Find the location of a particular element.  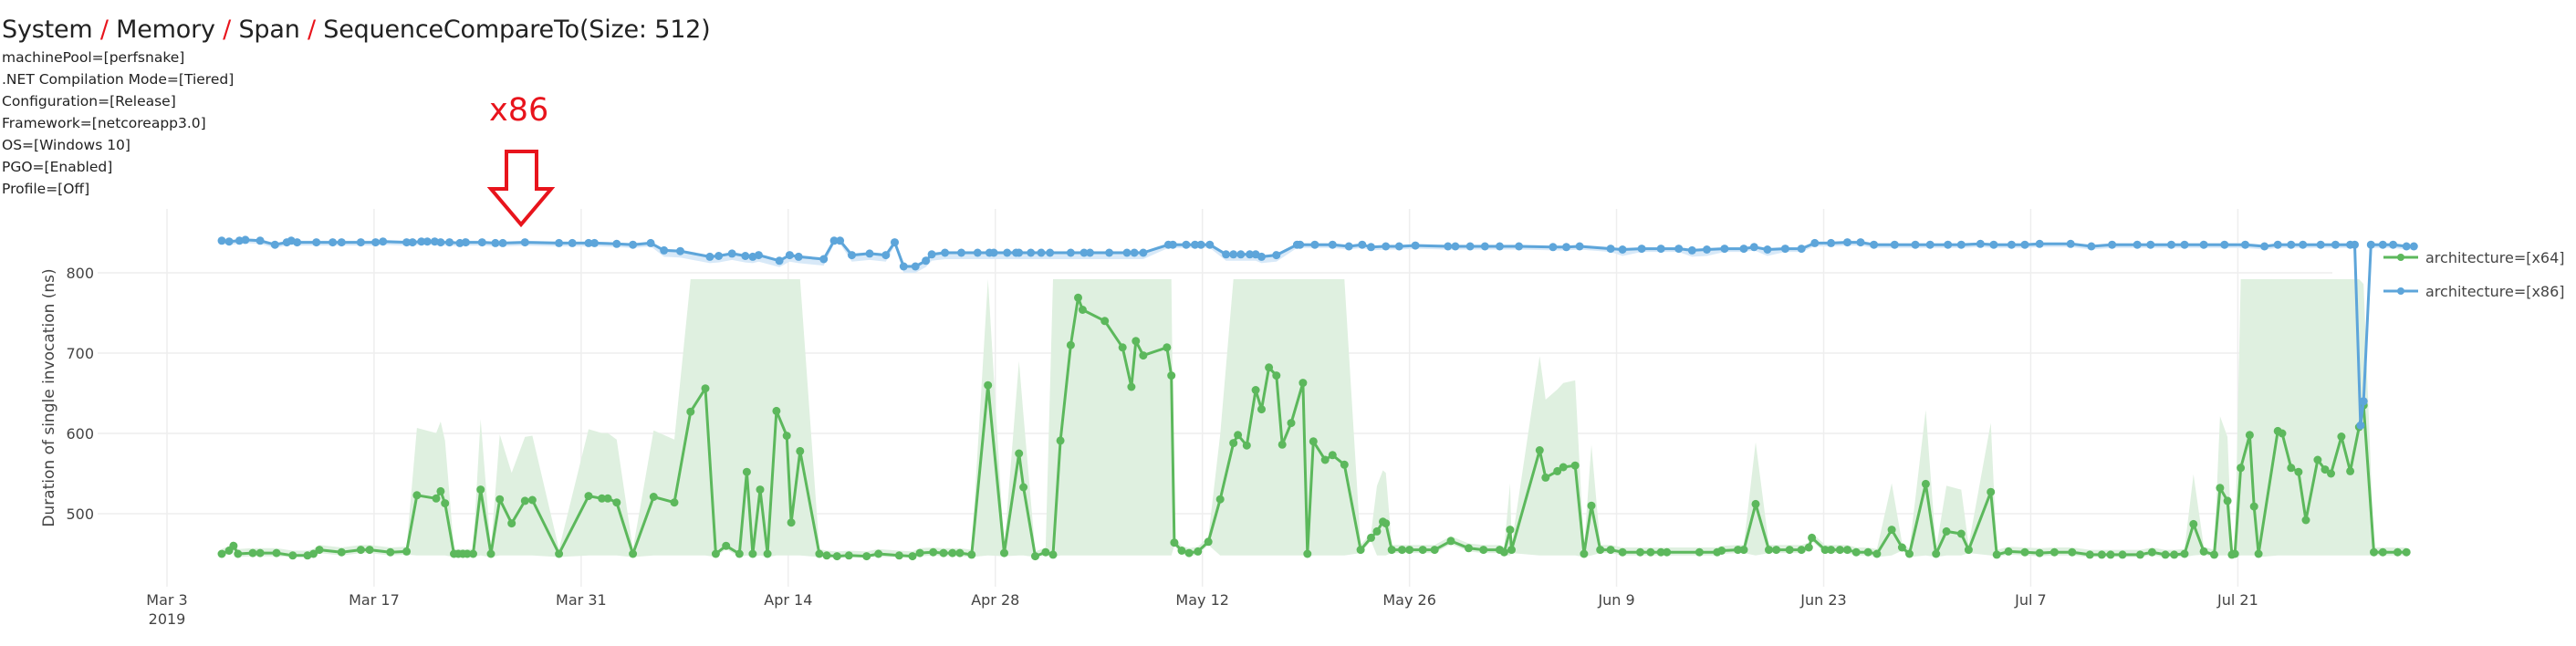

legend: architecture=[x64] architecture=[x86] is located at coordinates (2474, 274).